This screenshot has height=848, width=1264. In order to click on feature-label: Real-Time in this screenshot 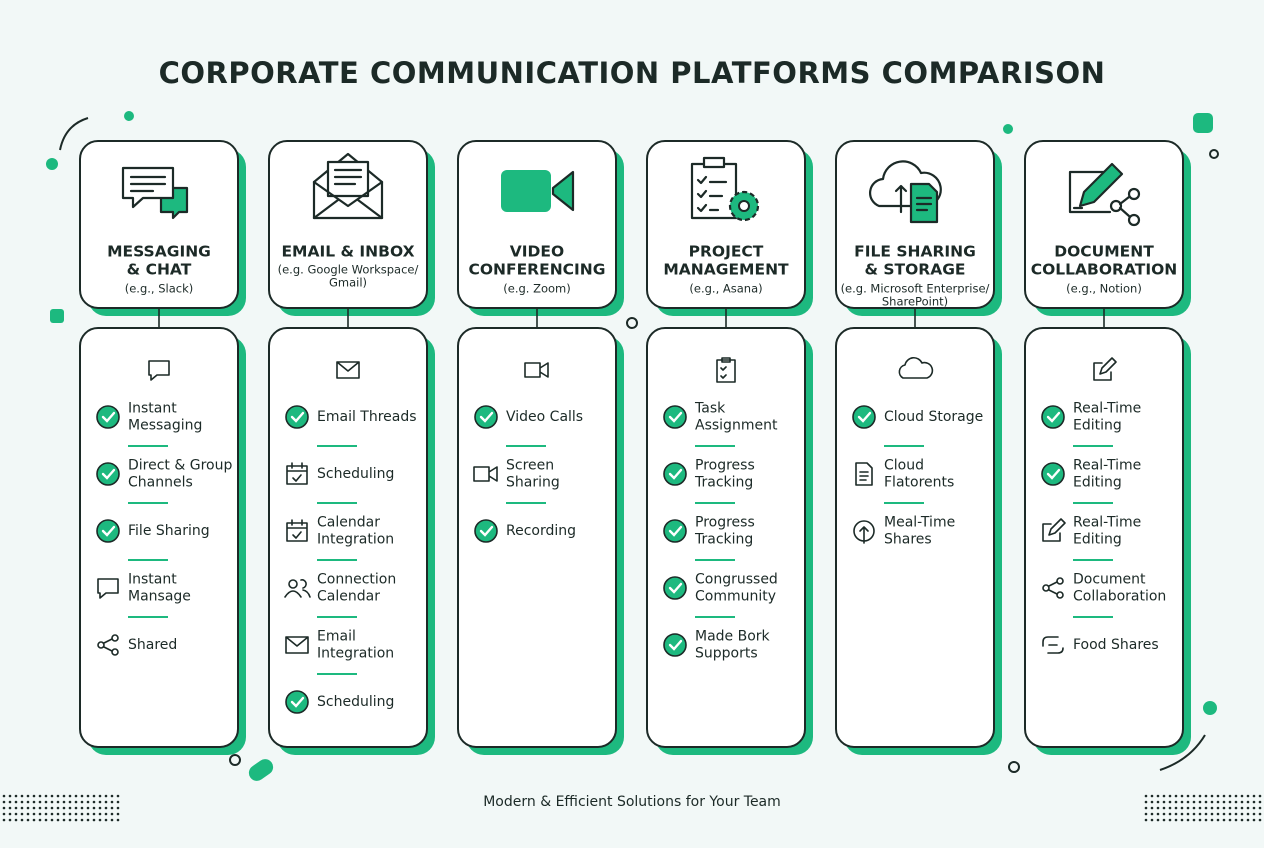, I will do `click(1107, 523)`.